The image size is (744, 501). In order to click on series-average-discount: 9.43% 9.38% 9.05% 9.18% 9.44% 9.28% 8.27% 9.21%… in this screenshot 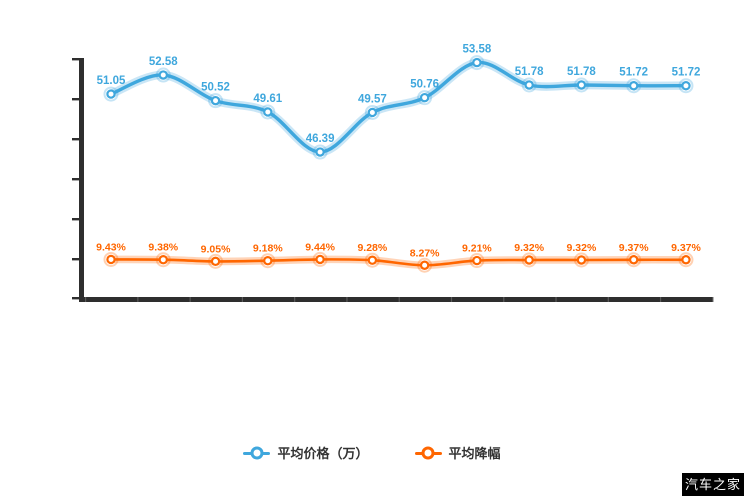, I will do `click(399, 257)`.